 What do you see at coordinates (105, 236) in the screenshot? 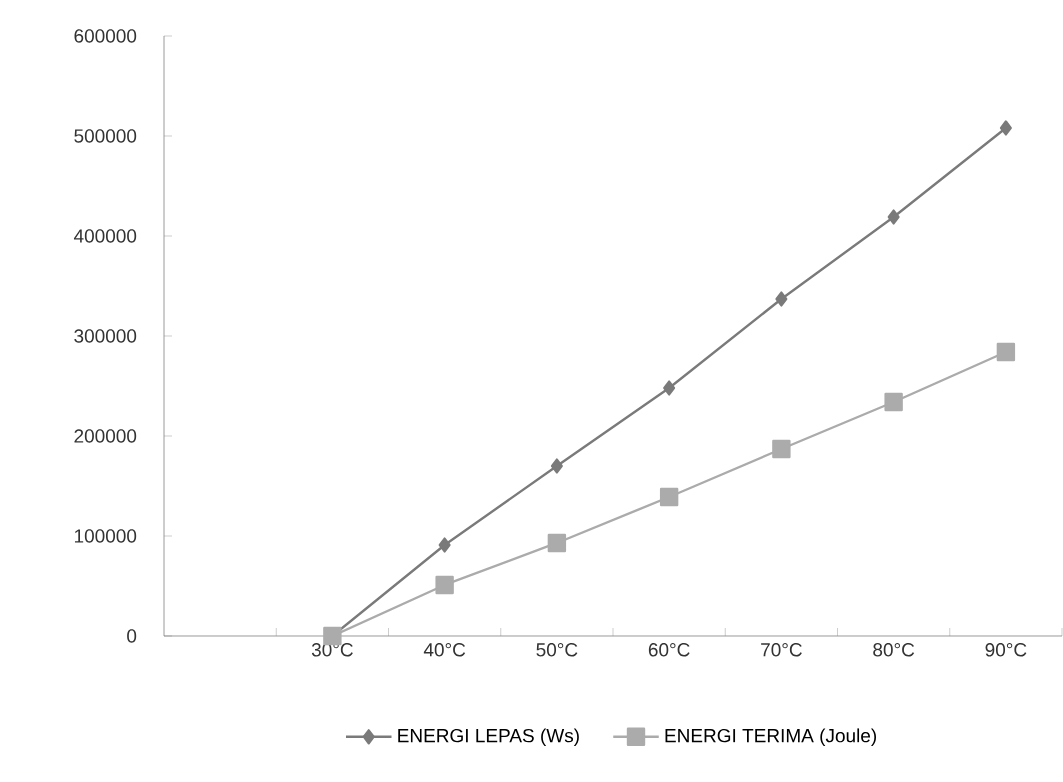
I see `y-tick-label: 400000` at bounding box center [105, 236].